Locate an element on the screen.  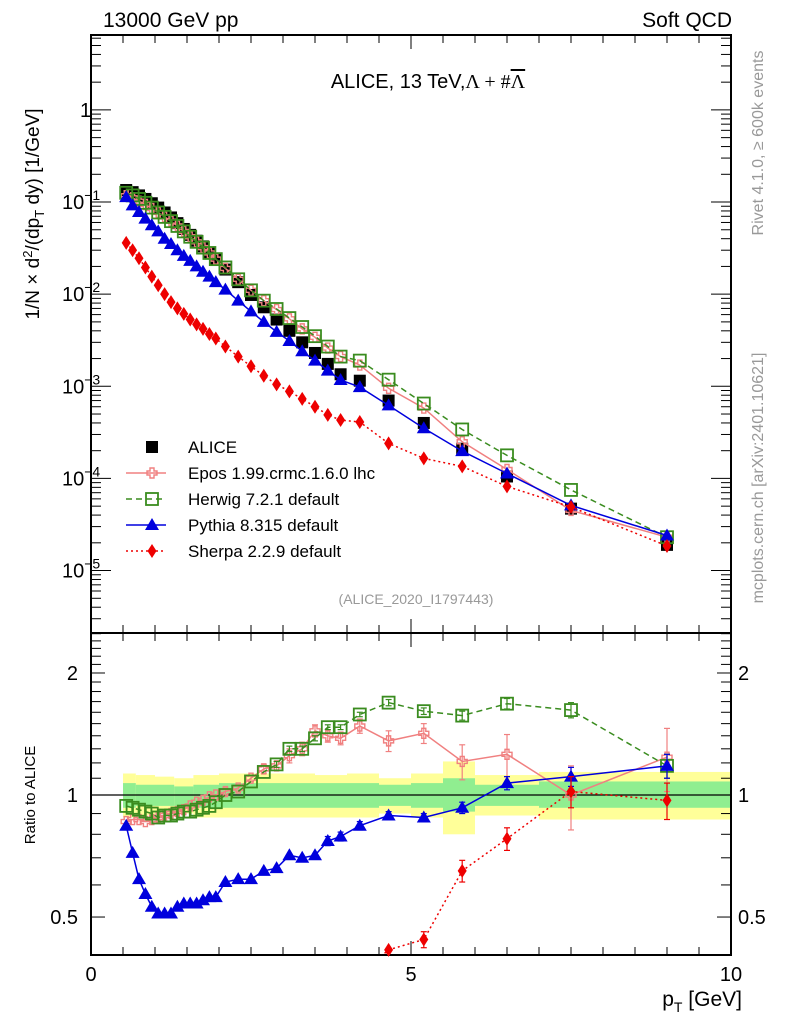
header-left: 13000 GeV pp is located at coordinates (170, 20).